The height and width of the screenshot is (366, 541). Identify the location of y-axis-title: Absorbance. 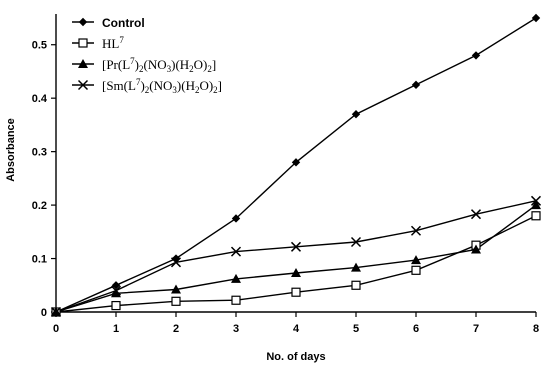
(11, 150).